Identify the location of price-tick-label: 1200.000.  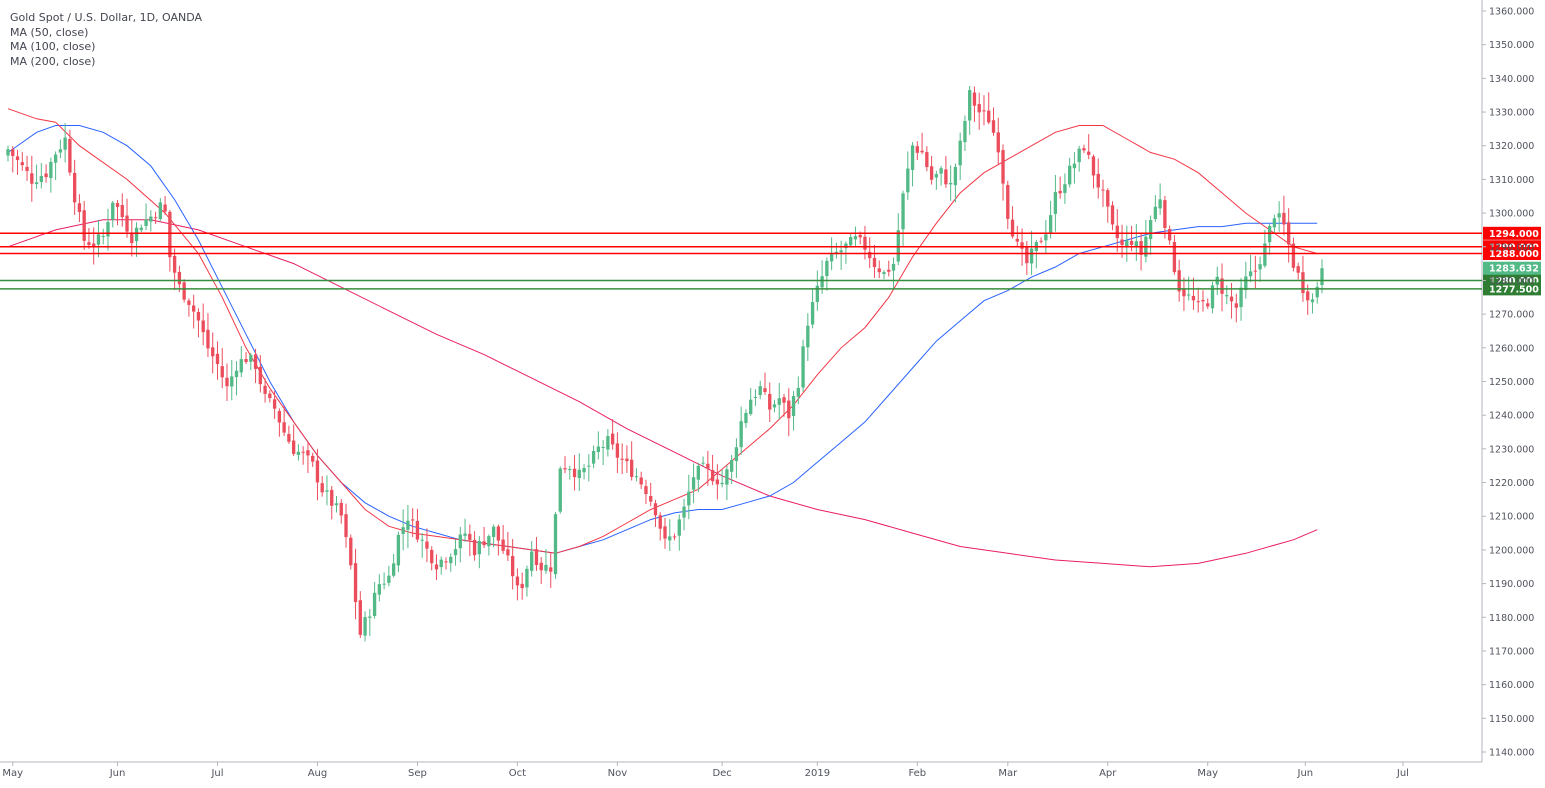
(1511, 550).